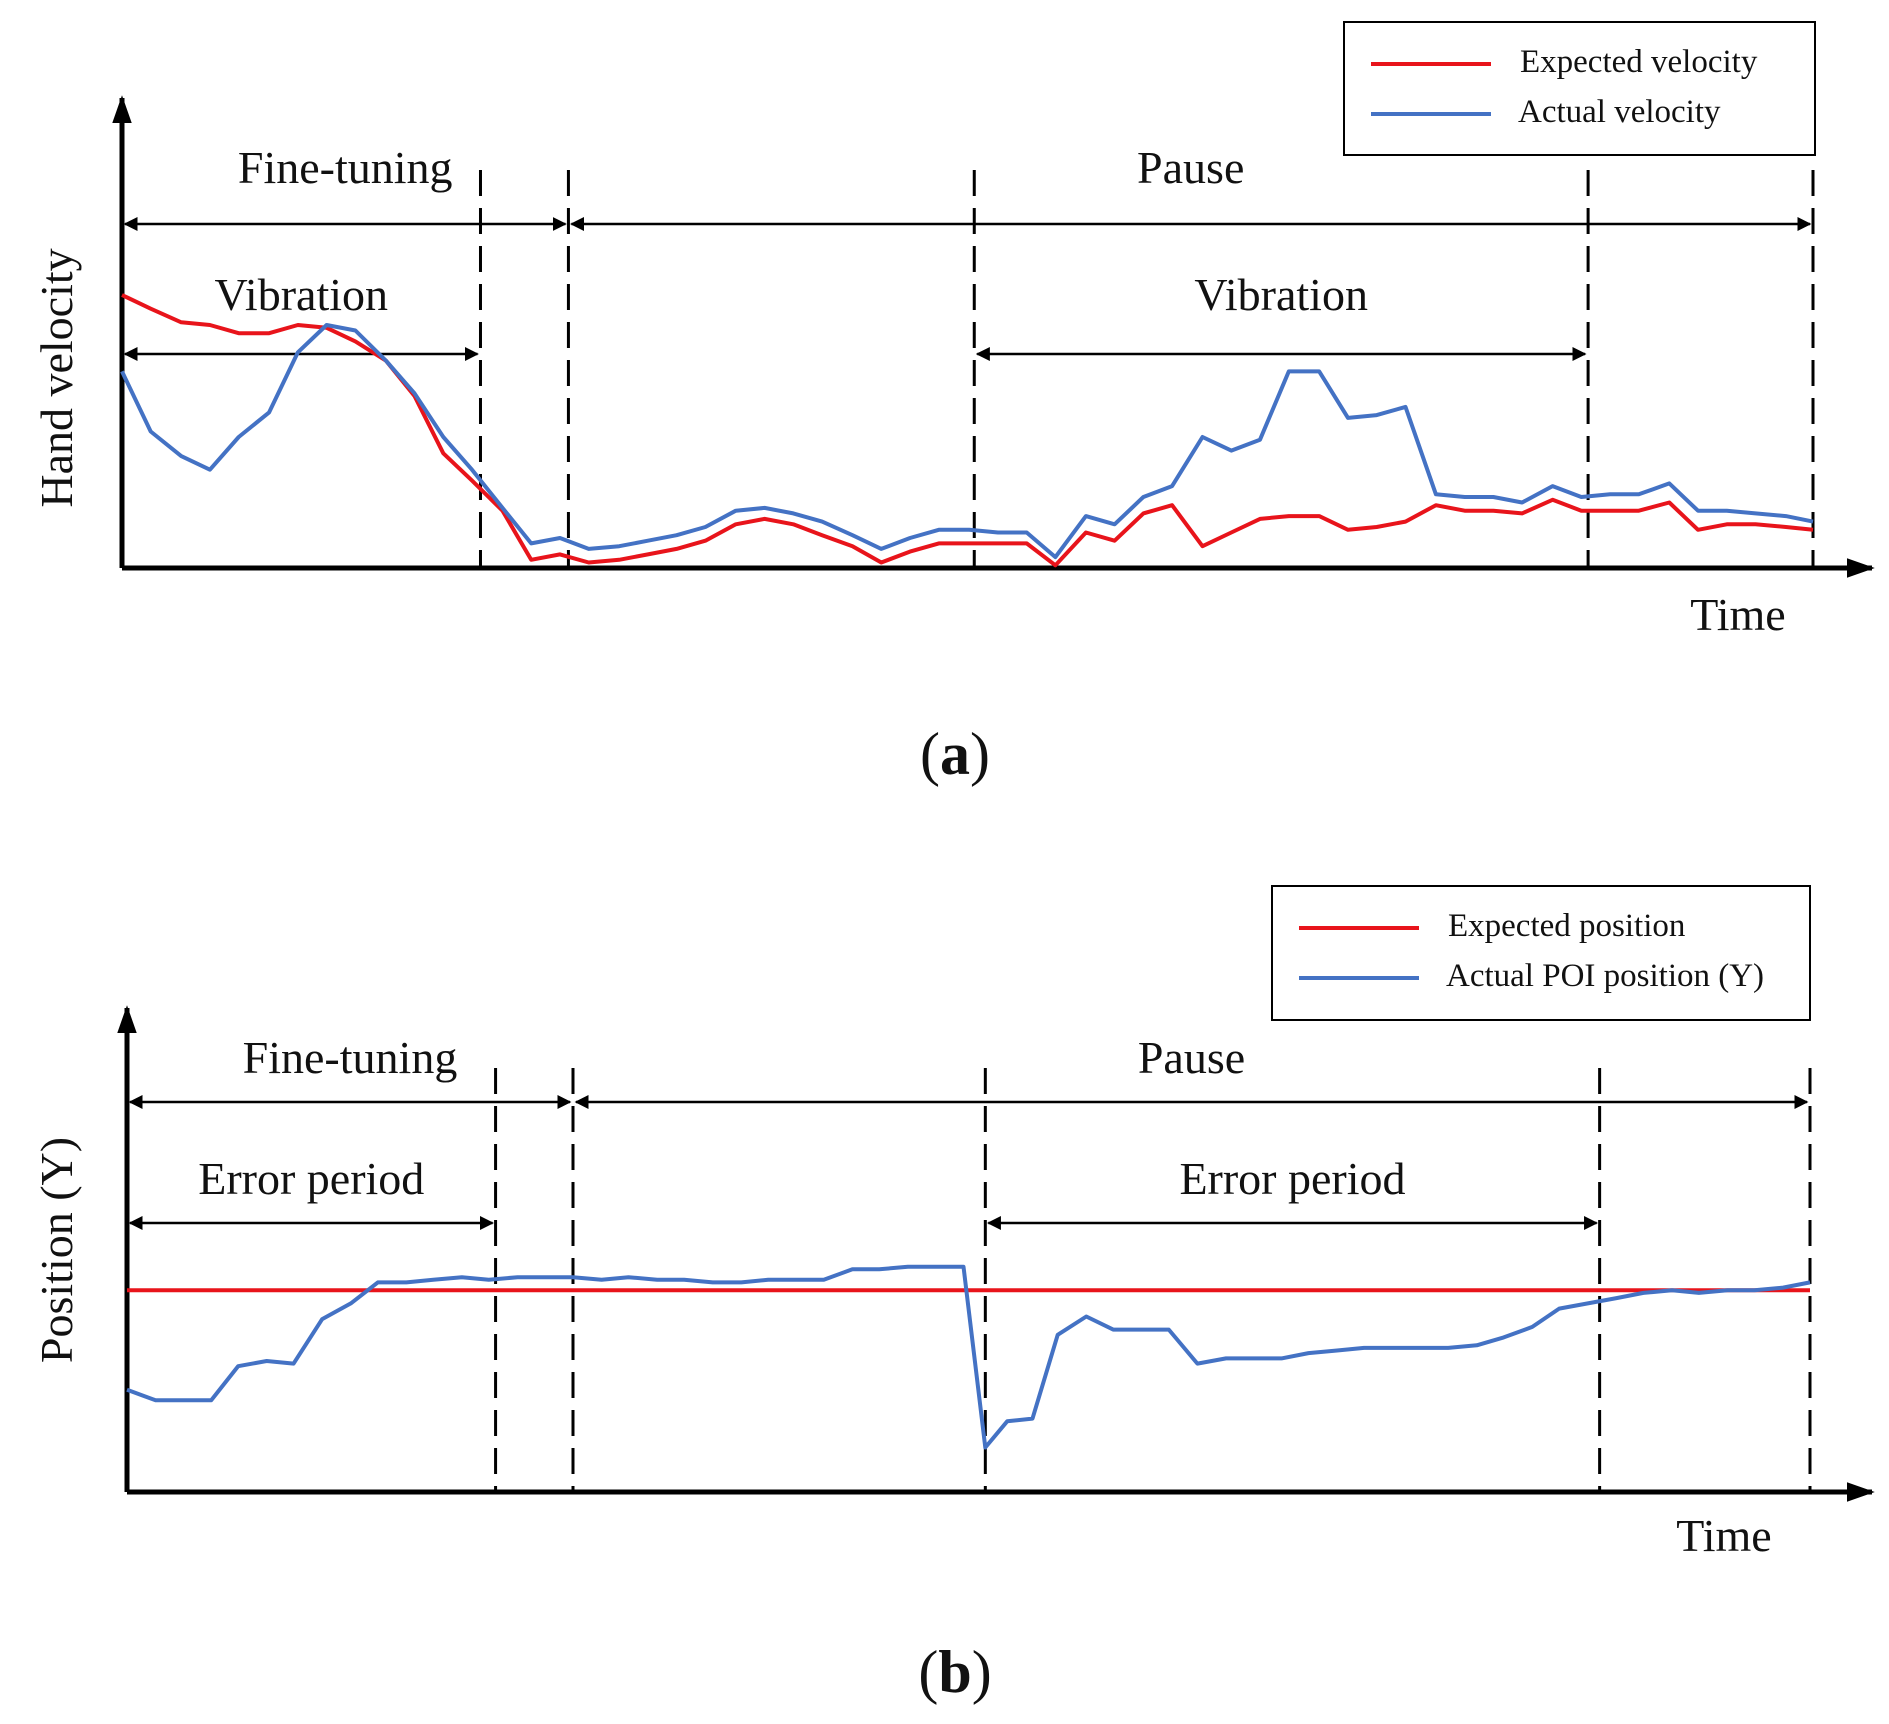  Describe the element at coordinates (968, 1131) in the screenshot. I see `panel-b-spans: Fine-tuning Pause Error period Error period` at that location.